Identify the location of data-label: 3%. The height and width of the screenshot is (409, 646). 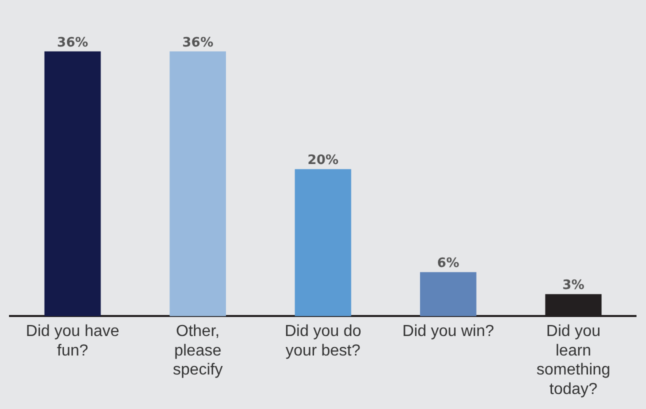
(573, 286).